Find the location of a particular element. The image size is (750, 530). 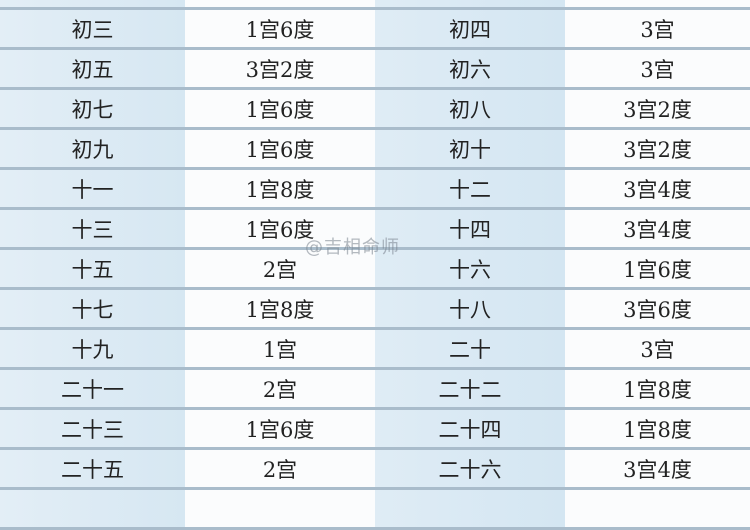

table-row: 十九 1宫 二十 3宫 is located at coordinates (375, 350).